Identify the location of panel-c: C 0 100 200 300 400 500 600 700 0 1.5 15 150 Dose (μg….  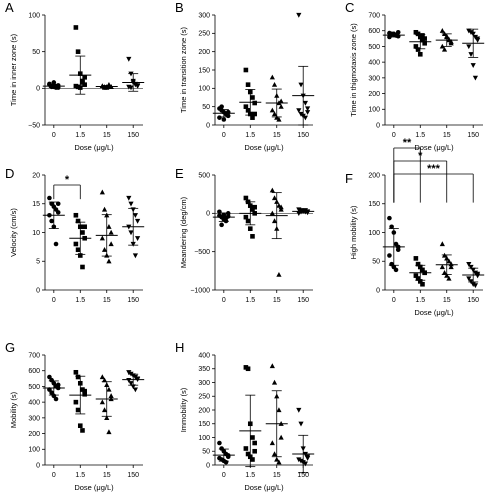
(415, 76).